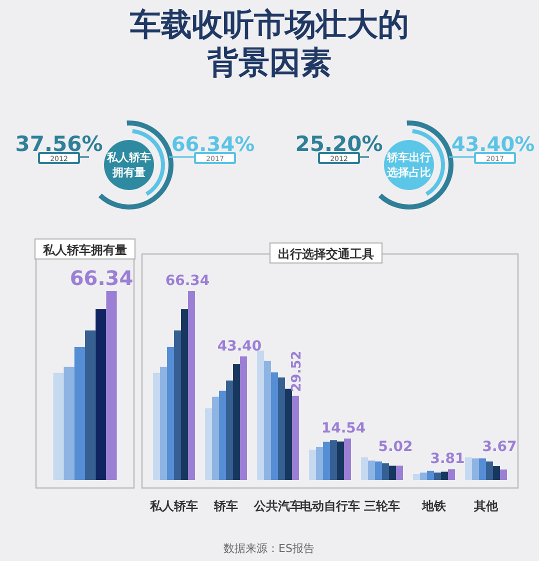  Describe the element at coordinates (269, 44) in the screenshot. I see `text: 车载收听市场壮大的背景因素` at that location.